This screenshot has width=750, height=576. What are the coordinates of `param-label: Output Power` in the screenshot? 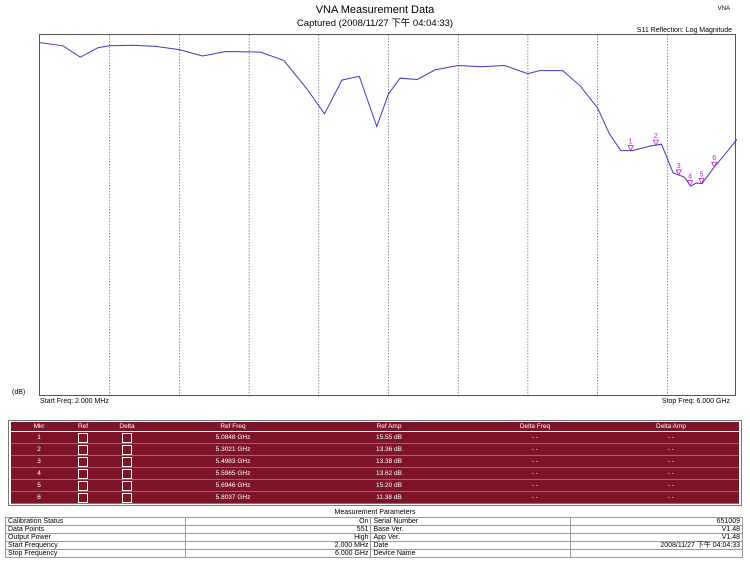 It's located at (95, 537).